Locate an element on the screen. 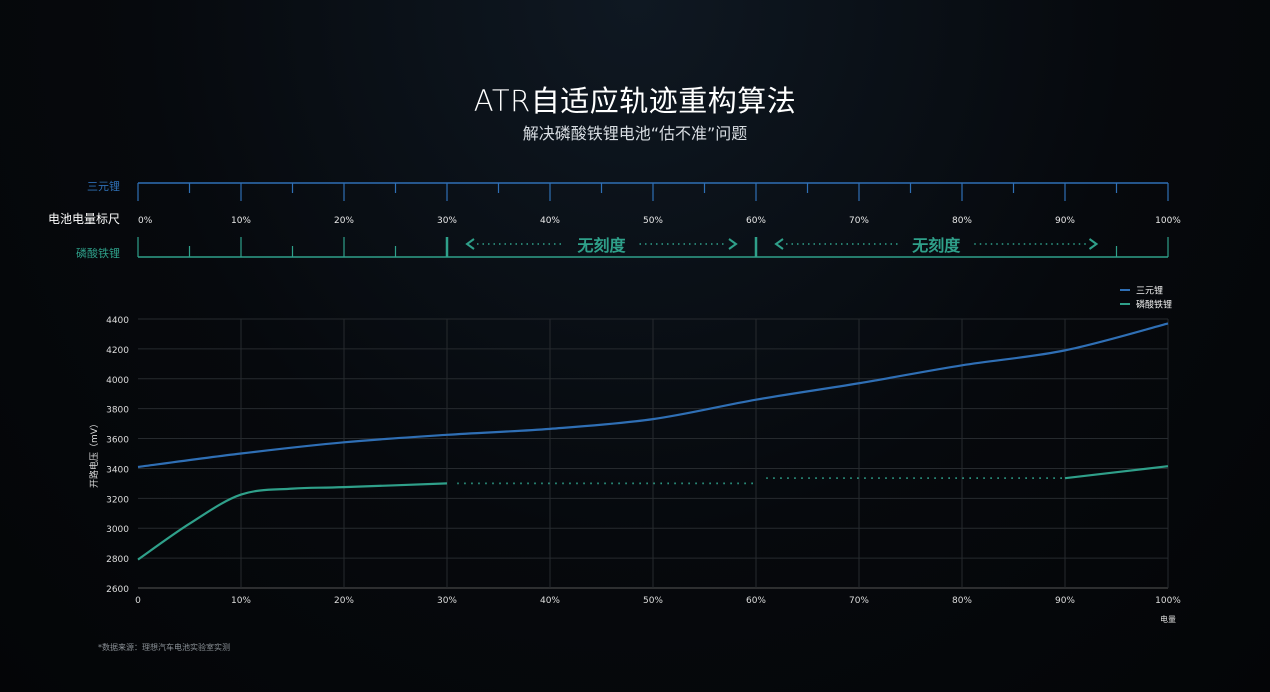  ruler-tick-label: 90% is located at coordinates (1065, 221).